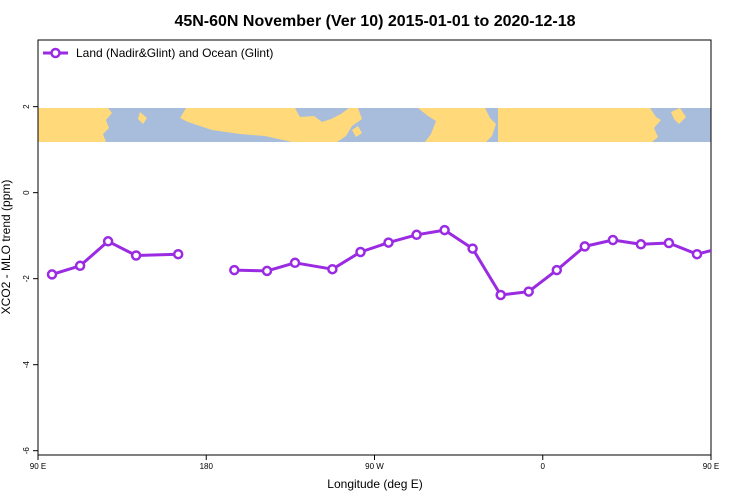  What do you see at coordinates (543, 466) in the screenshot?
I see `x-tick-label: 0` at bounding box center [543, 466].